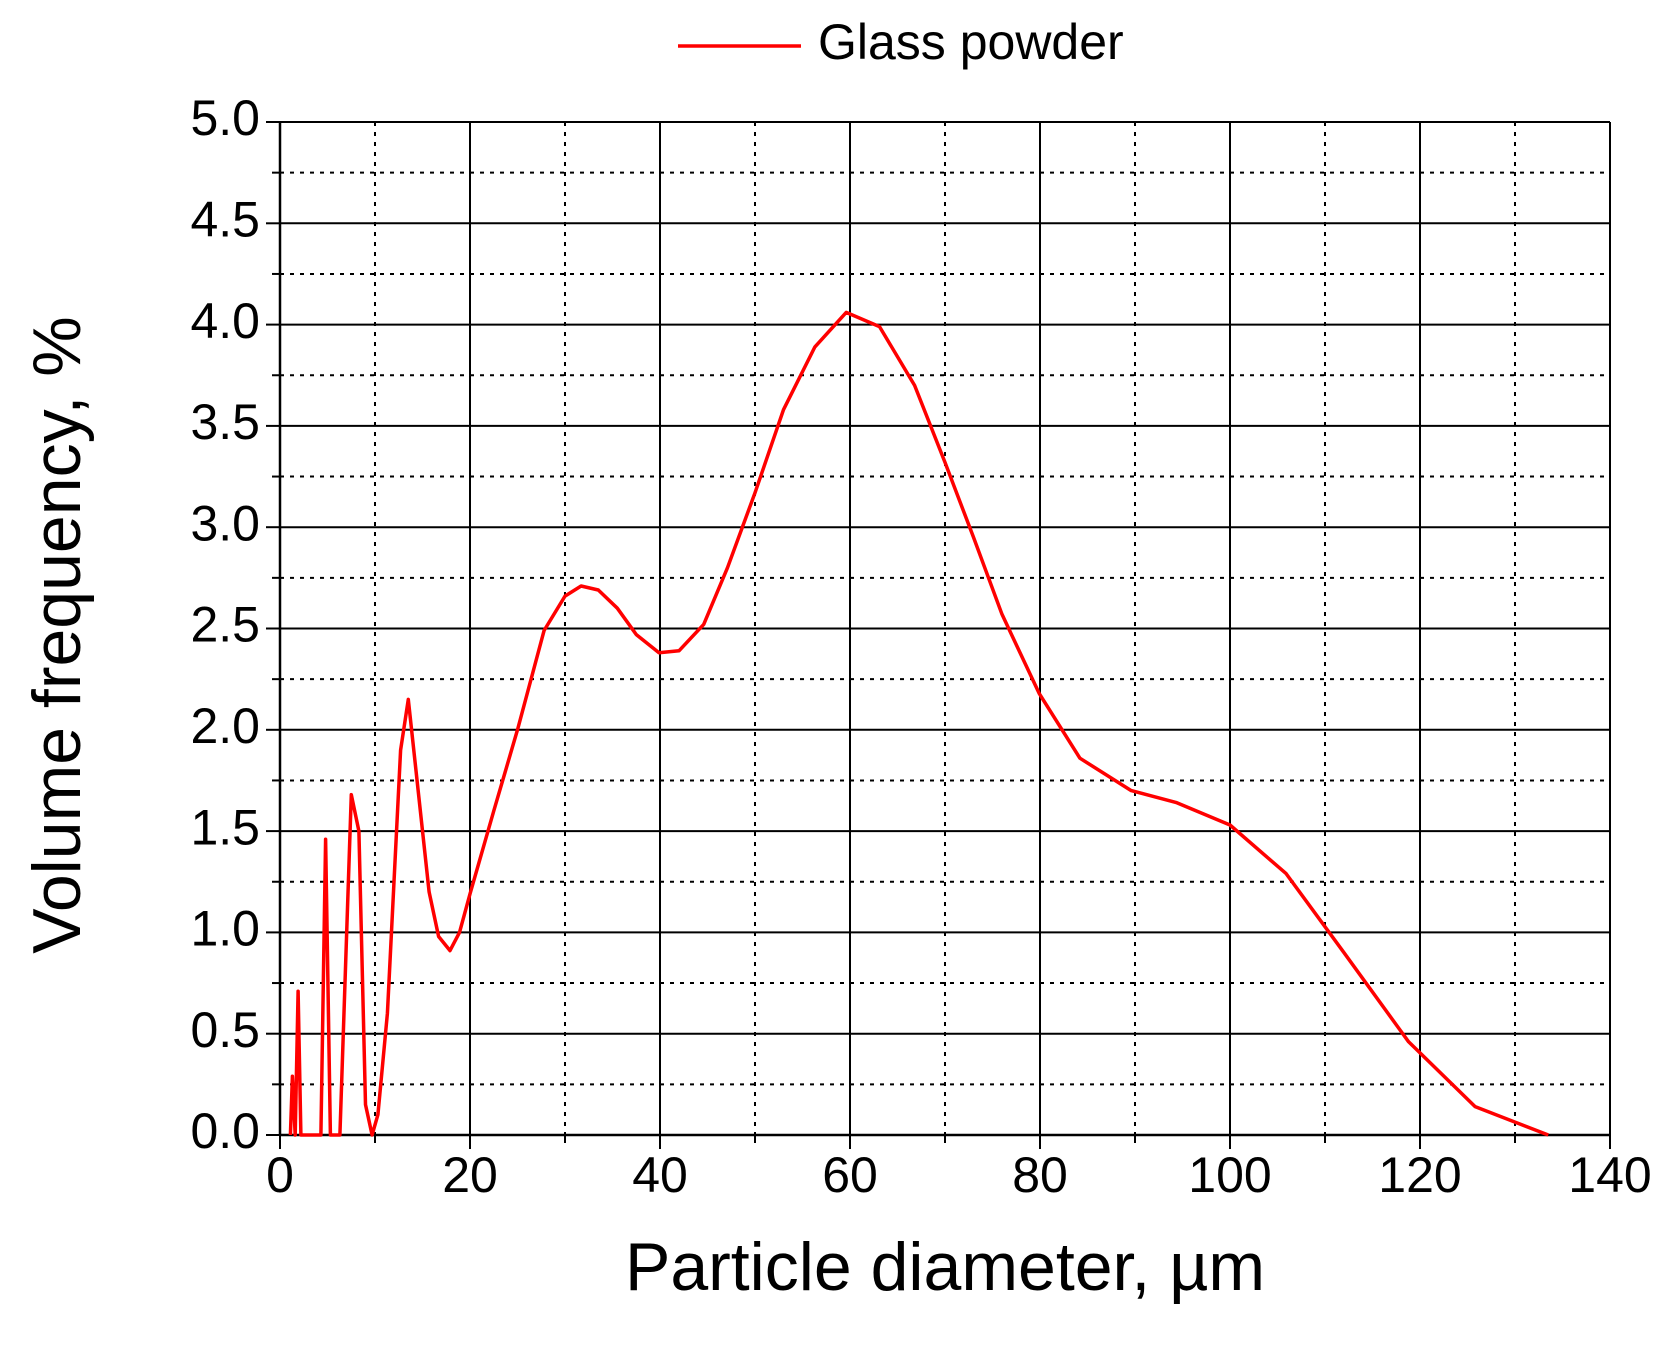 The width and height of the screenshot is (1678, 1346). Describe the element at coordinates (225, 929) in the screenshot. I see `y-tick-label: 1.0` at that location.